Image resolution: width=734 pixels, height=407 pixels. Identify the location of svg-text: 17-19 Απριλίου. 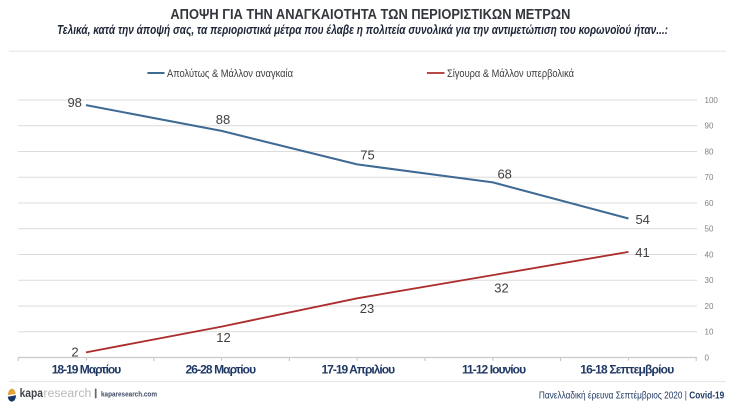
(359, 370).